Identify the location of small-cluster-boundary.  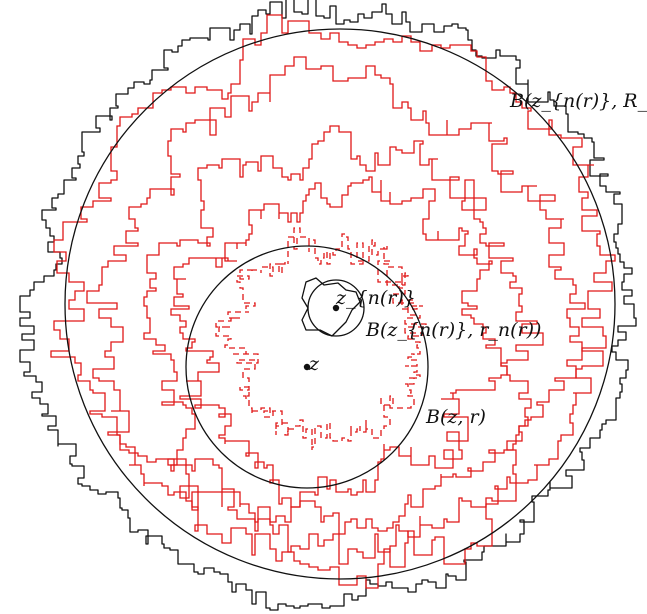
(331, 307).